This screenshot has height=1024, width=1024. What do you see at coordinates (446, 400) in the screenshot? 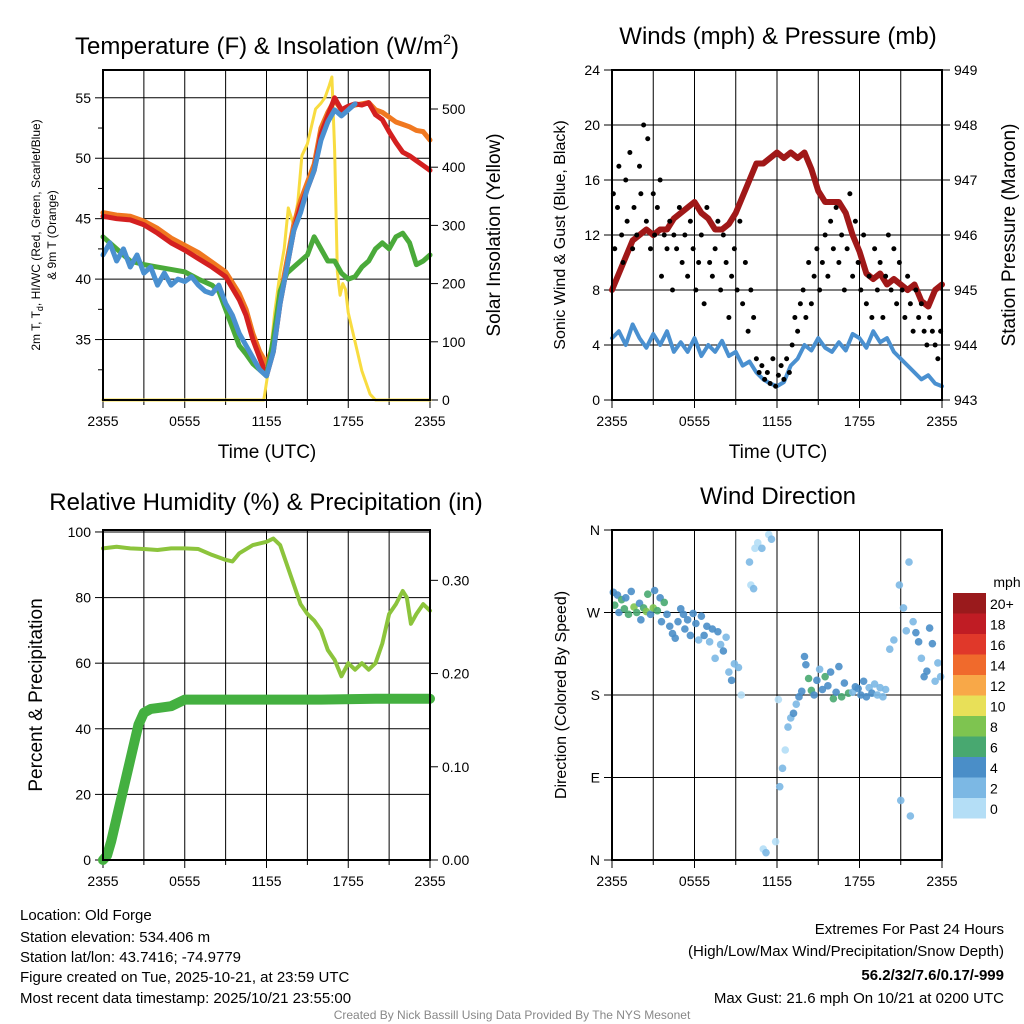
I see `y2-tick-label: 0` at bounding box center [446, 400].